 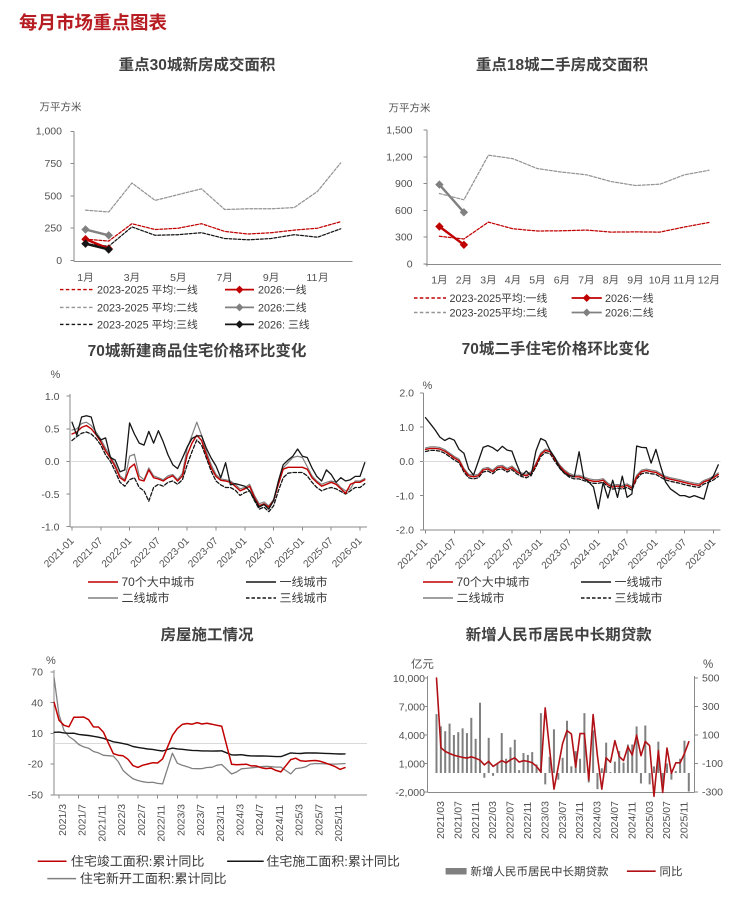 I want to click on svg-text: 600, so click(x=404, y=211).